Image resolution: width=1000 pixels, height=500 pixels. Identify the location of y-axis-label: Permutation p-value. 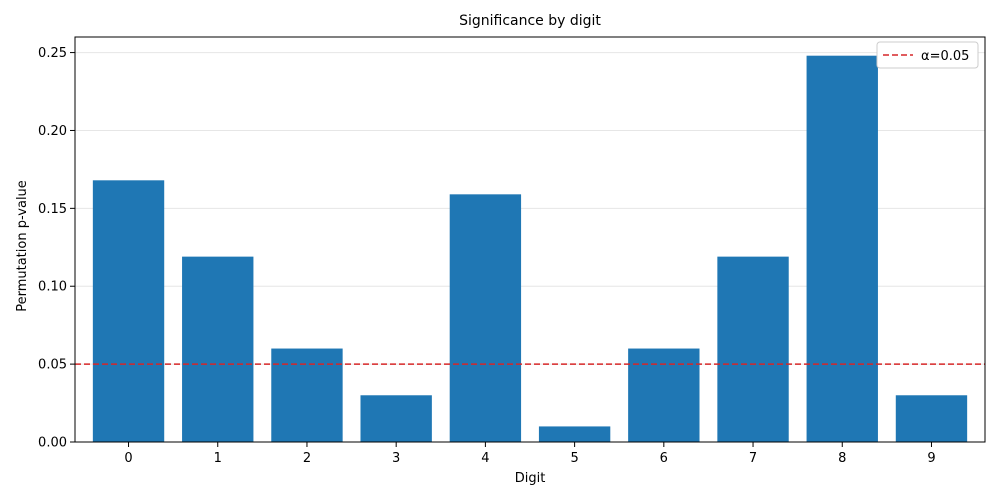
(22, 246).